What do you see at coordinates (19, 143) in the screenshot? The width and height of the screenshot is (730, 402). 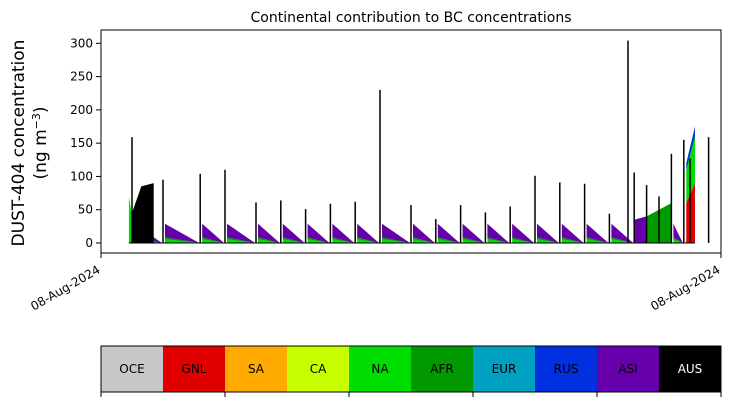 I see `y-axis-label-line1: DUST-404 concentration` at bounding box center [19, 143].